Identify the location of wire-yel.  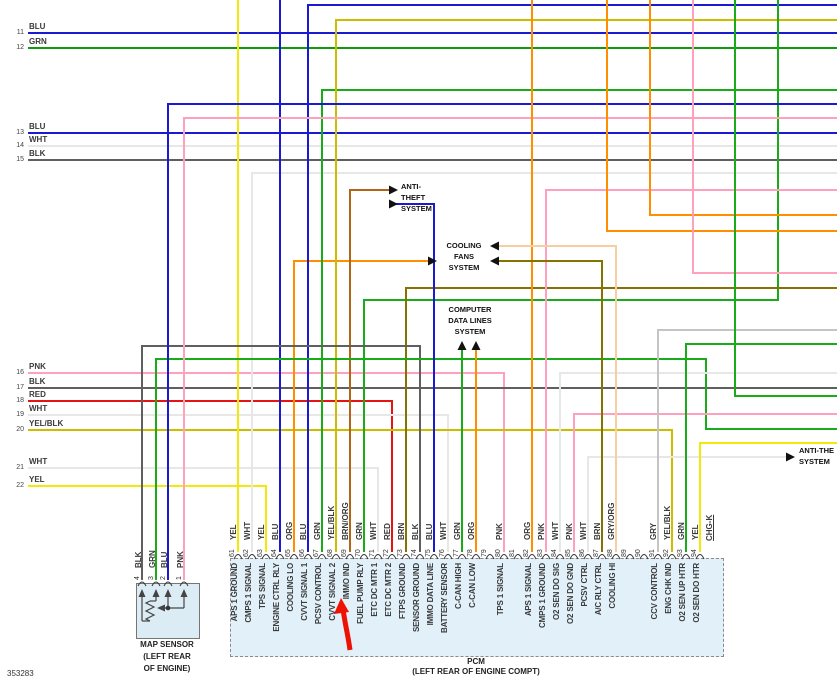
(147, 518).